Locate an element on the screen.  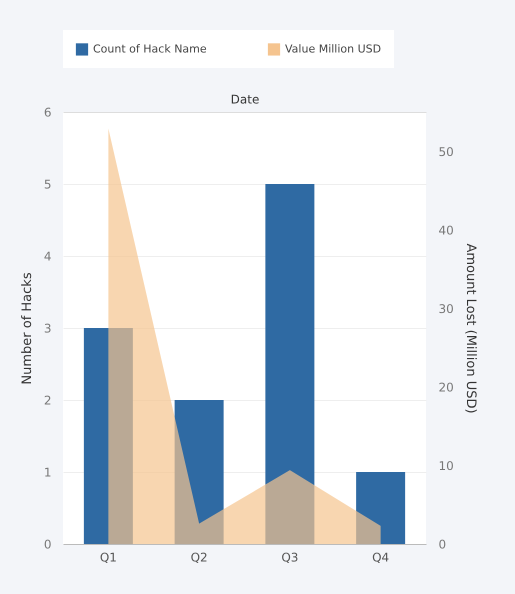
y2-tick-label: 0 is located at coordinates (442, 545).